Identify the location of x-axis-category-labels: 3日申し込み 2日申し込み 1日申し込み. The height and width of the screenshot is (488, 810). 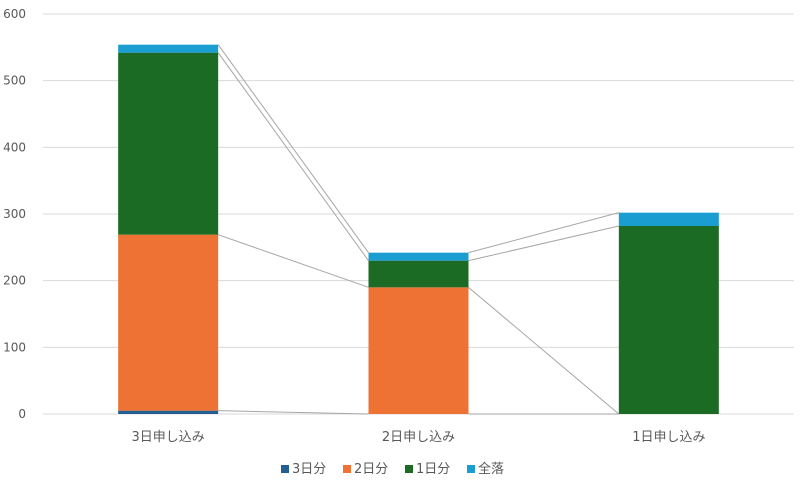
(419, 437).